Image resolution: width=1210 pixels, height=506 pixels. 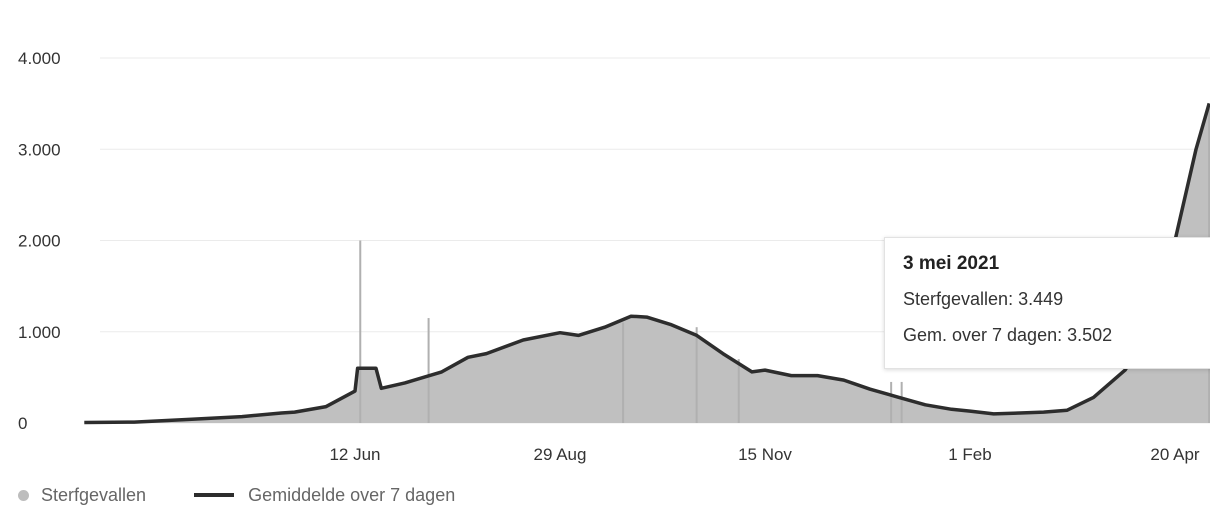 What do you see at coordinates (214, 495) in the screenshot?
I see `legend-line-icon` at bounding box center [214, 495].